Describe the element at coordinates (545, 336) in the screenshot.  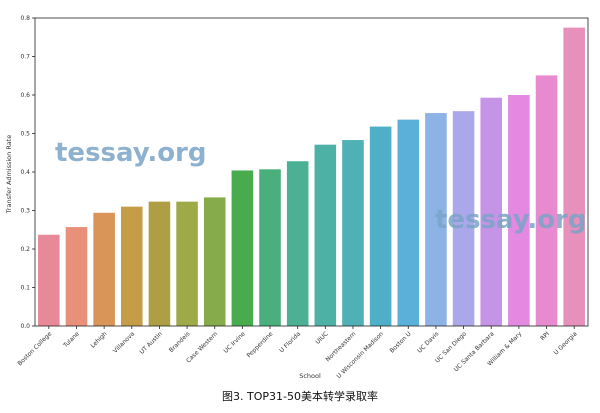
I see `x-tick-label-18: RPI` at that location.